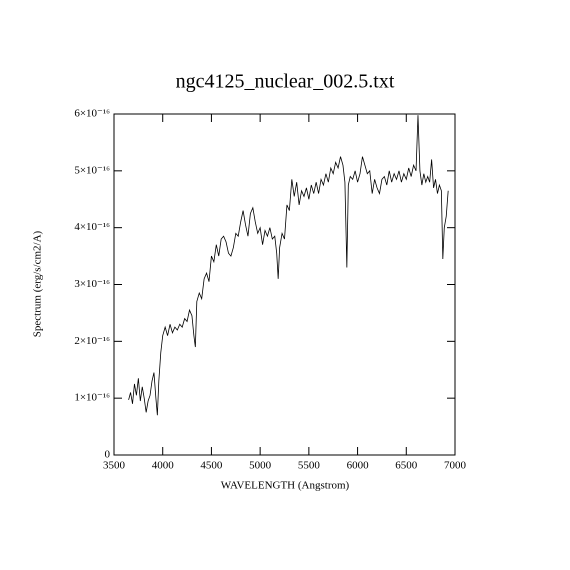  Describe the element at coordinates (92, 114) in the screenshot. I see `y-tick-label: 6×10⁻¹⁶` at that location.